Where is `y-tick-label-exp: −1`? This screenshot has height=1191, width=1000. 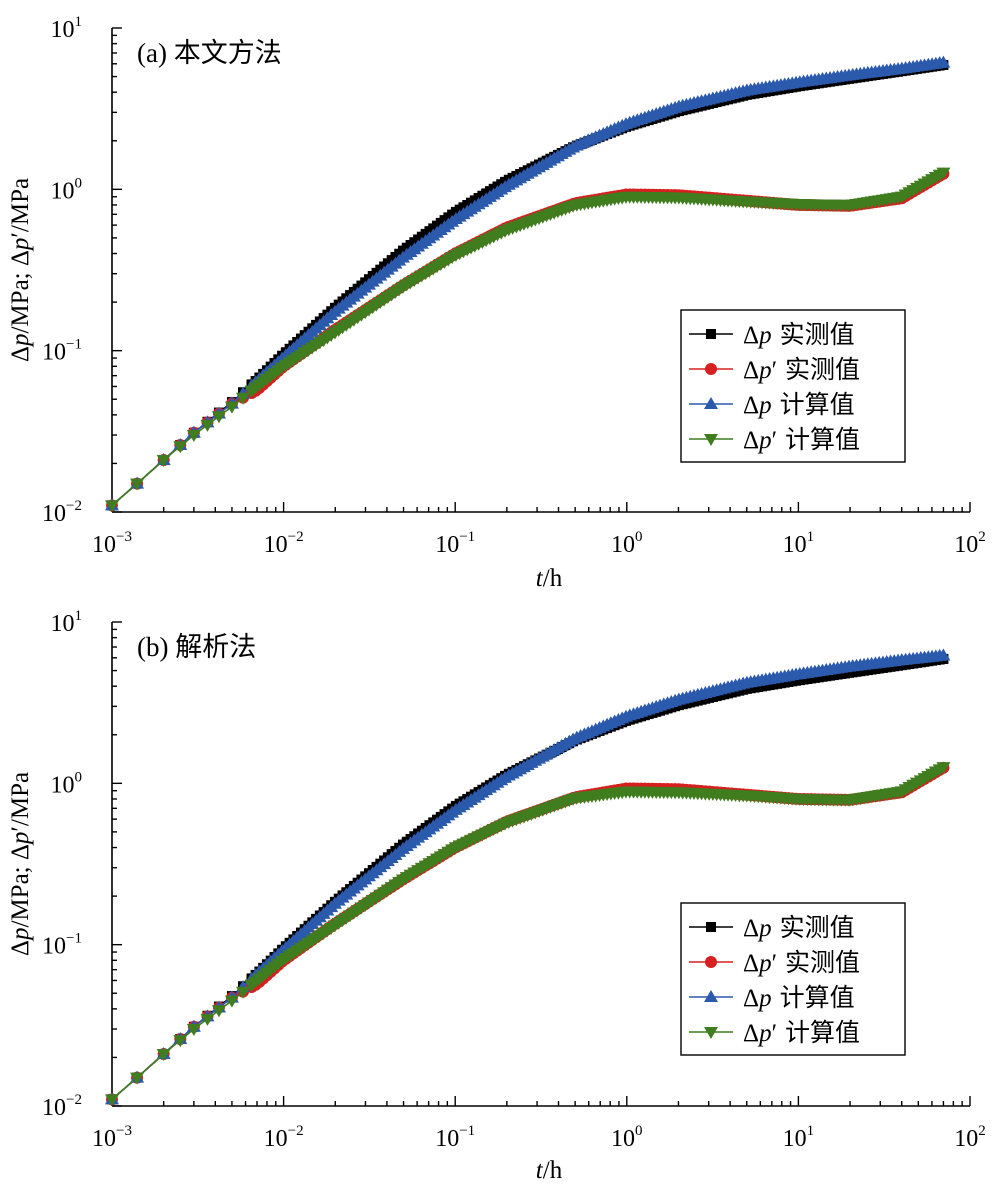
y-tick-label-exp: −1 is located at coordinates (74, 939).